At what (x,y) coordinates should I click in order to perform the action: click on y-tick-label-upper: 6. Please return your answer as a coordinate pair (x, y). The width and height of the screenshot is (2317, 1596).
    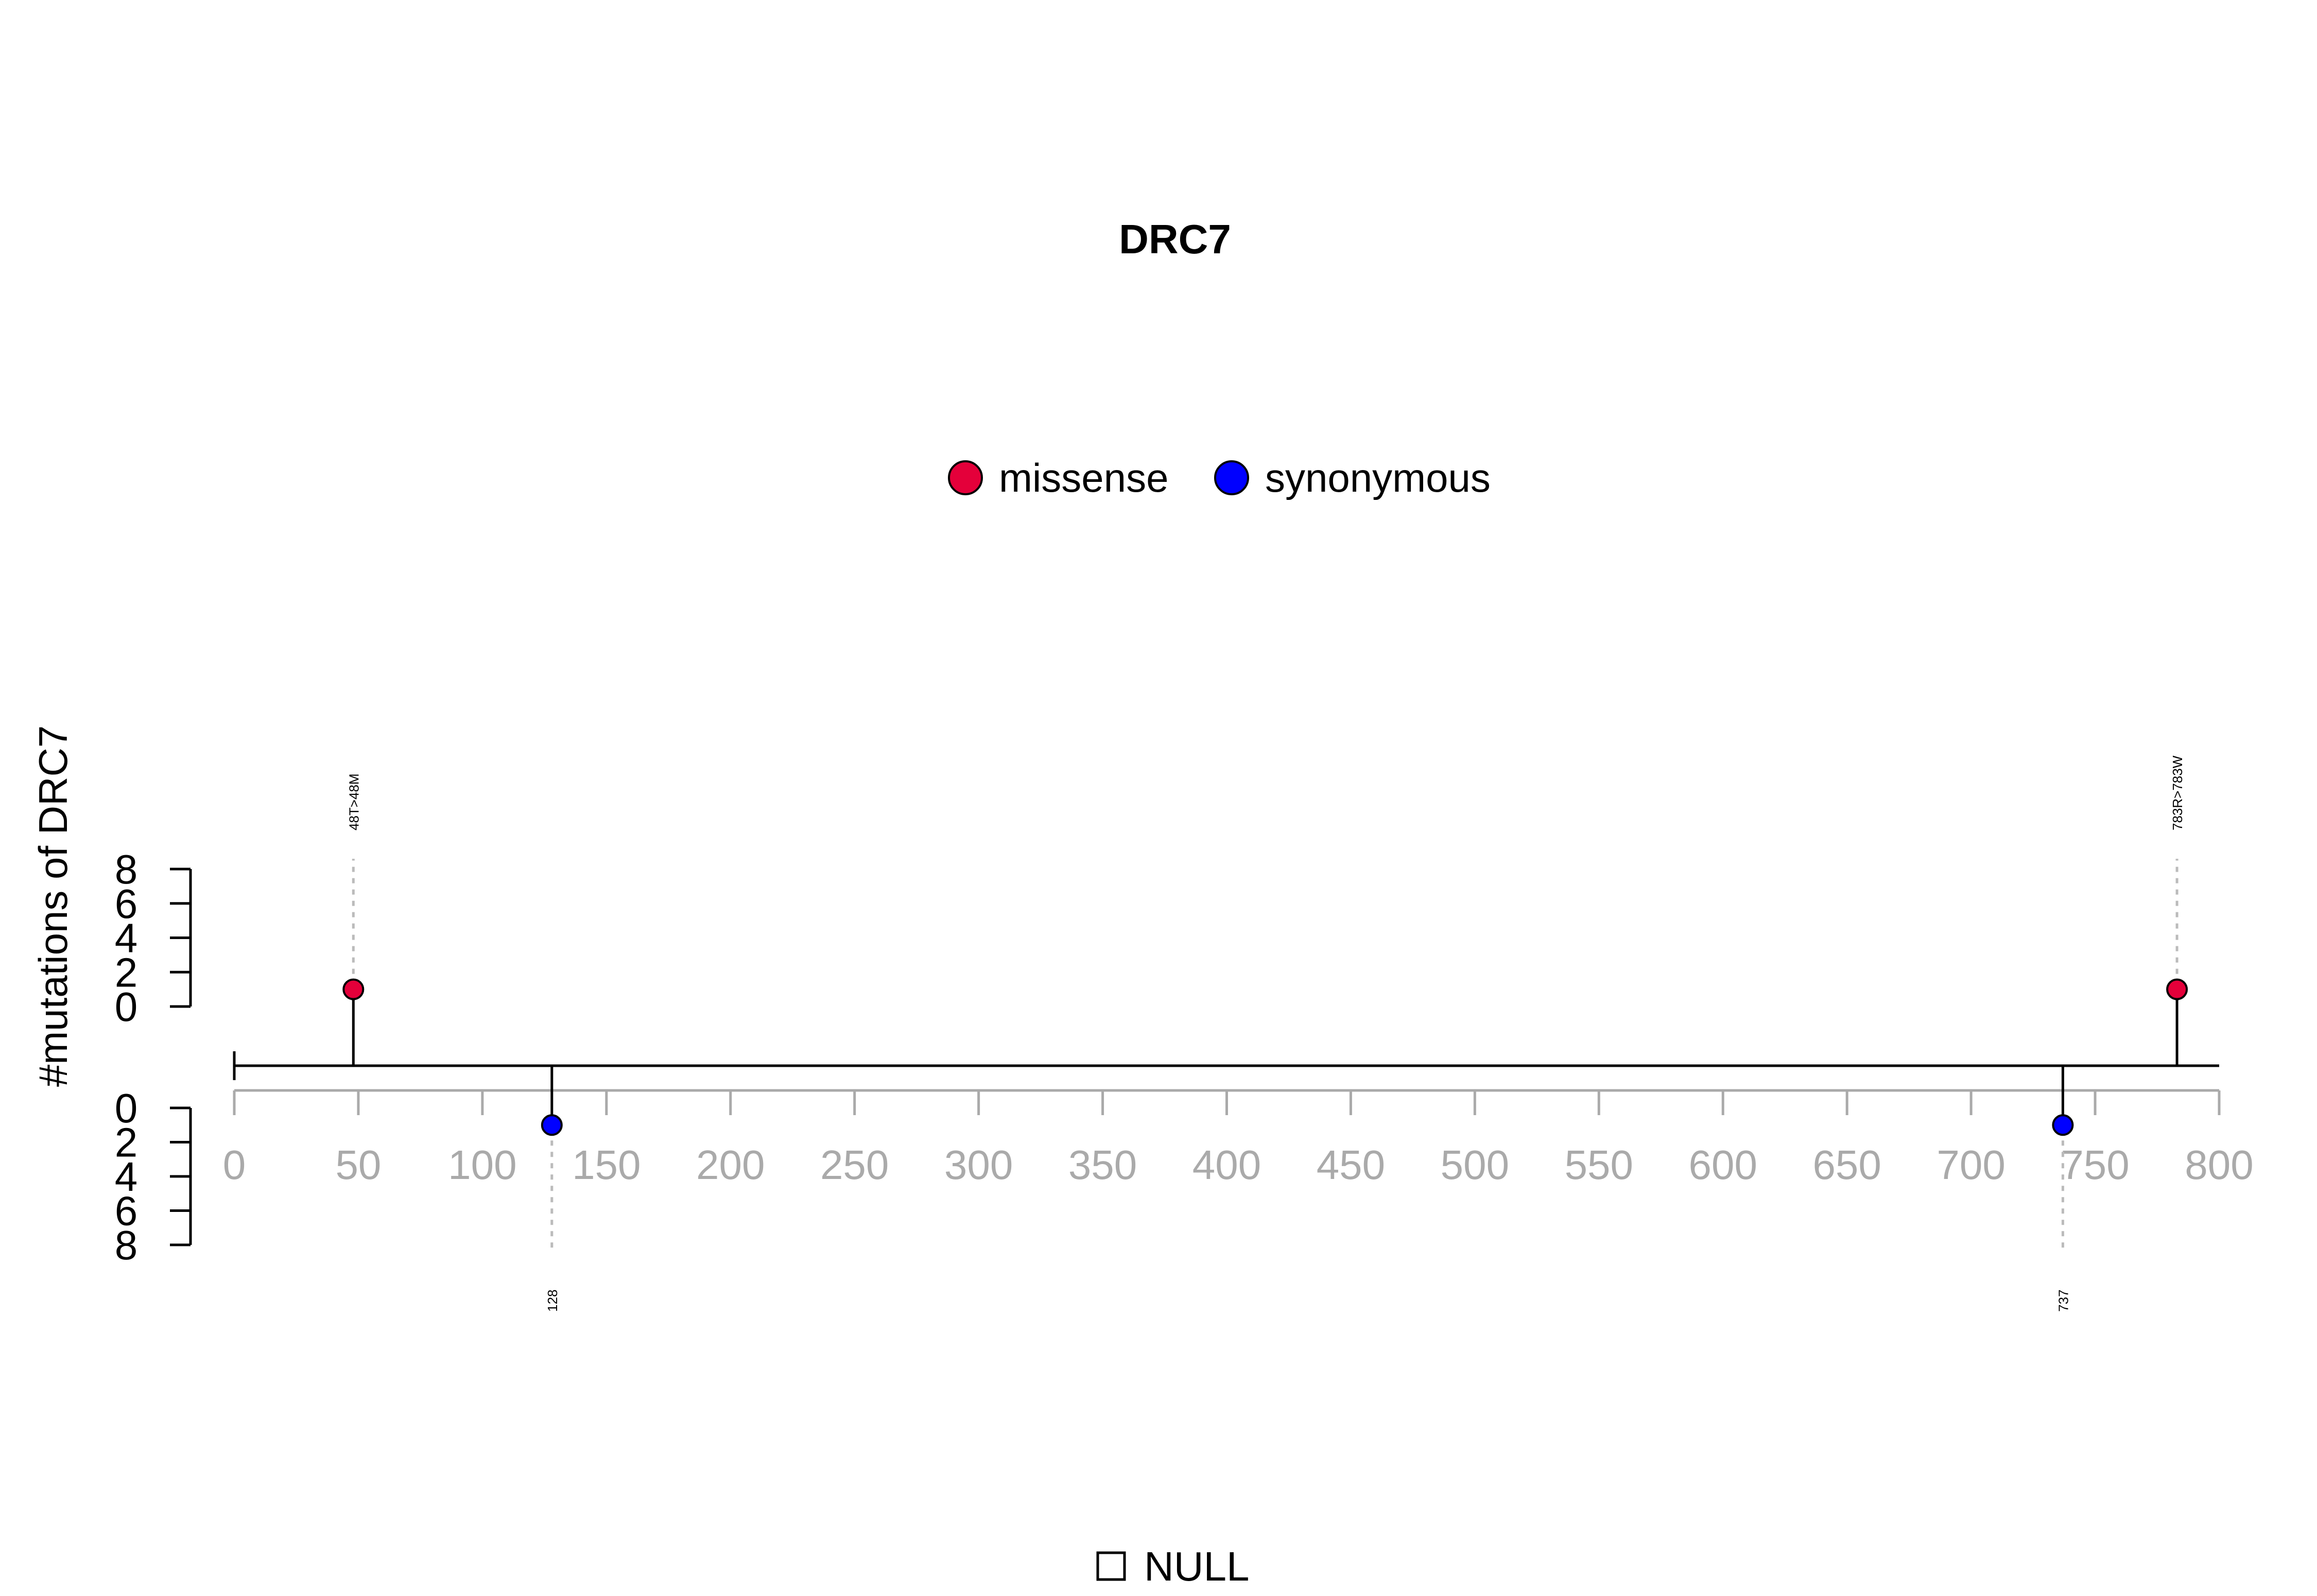
    Looking at the image, I should click on (126, 904).